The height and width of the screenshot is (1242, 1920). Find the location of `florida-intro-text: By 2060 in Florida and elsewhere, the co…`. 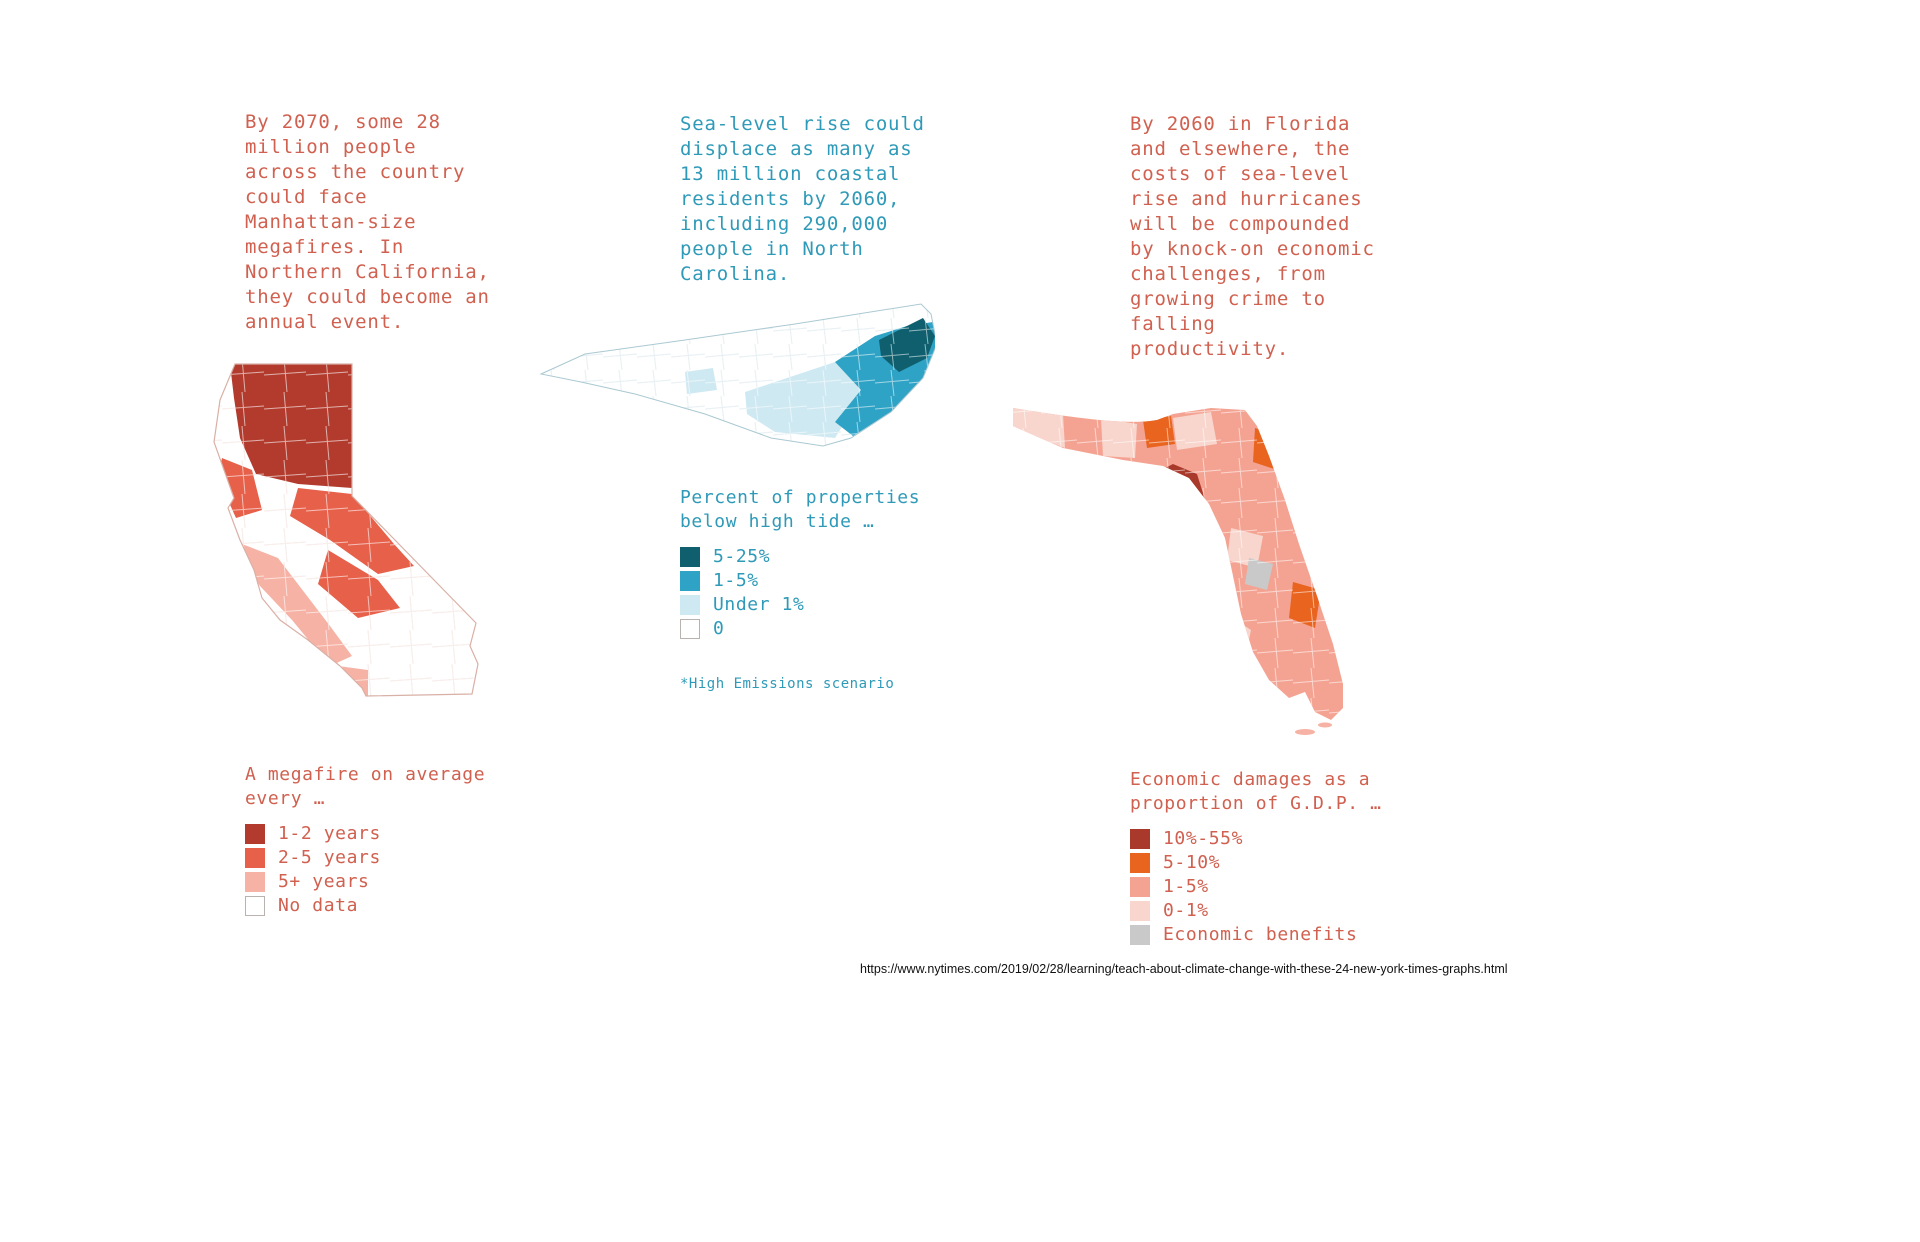

florida-intro-text: By 2060 in Florida and elsewhere, the co… is located at coordinates (1252, 236).